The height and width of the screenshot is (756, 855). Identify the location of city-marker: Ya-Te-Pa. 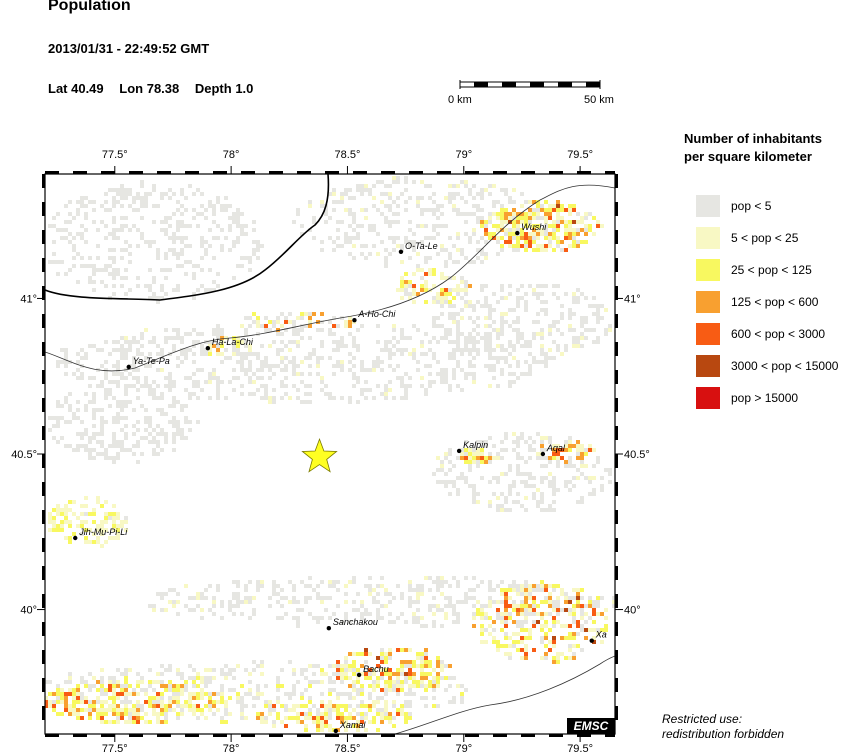
(148, 363).